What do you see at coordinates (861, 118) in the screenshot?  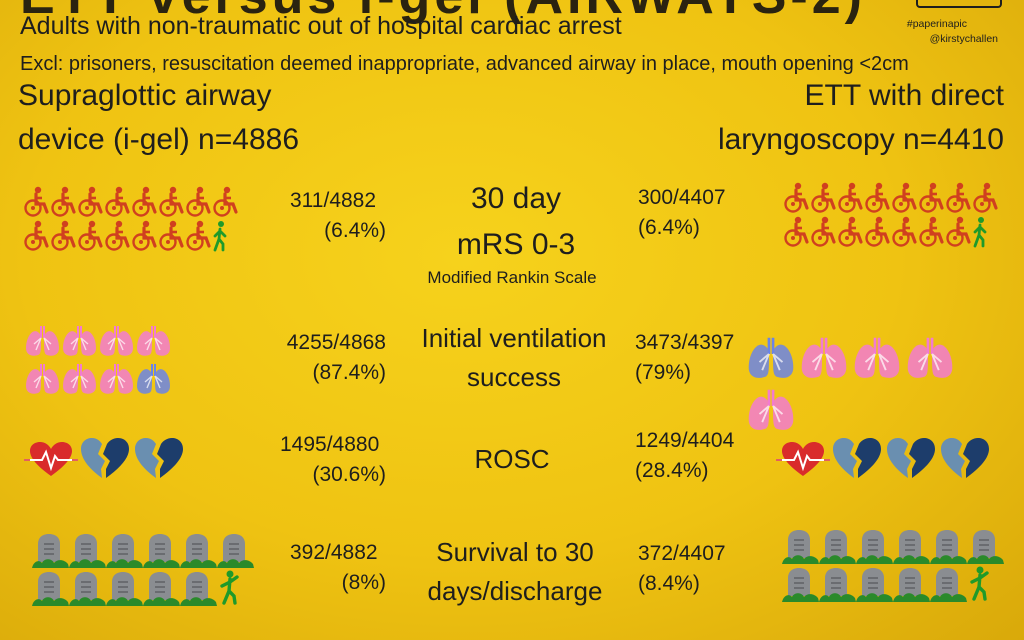 I see `arm-right-label: ETT with direct laryngoscopy n=4410` at bounding box center [861, 118].